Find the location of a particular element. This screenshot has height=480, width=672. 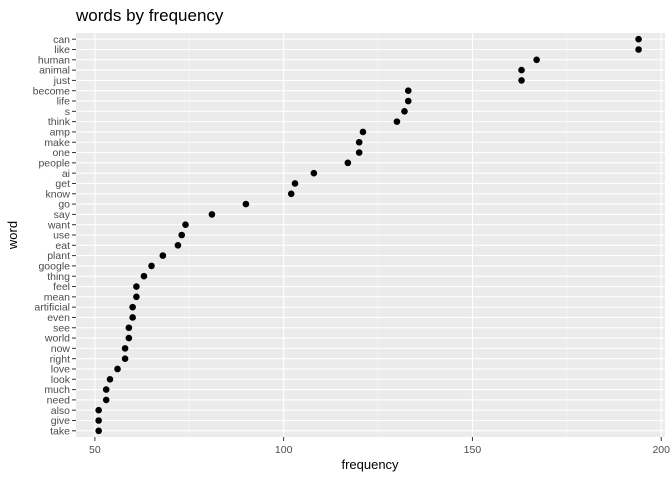

y-tick-label: think is located at coordinates (59, 122).